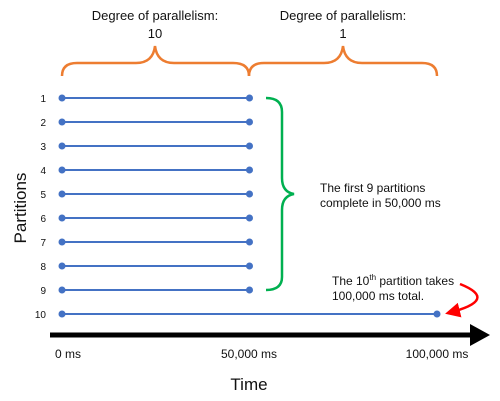  I want to click on time-tick-50000: 50,000 ms, so click(249, 354).